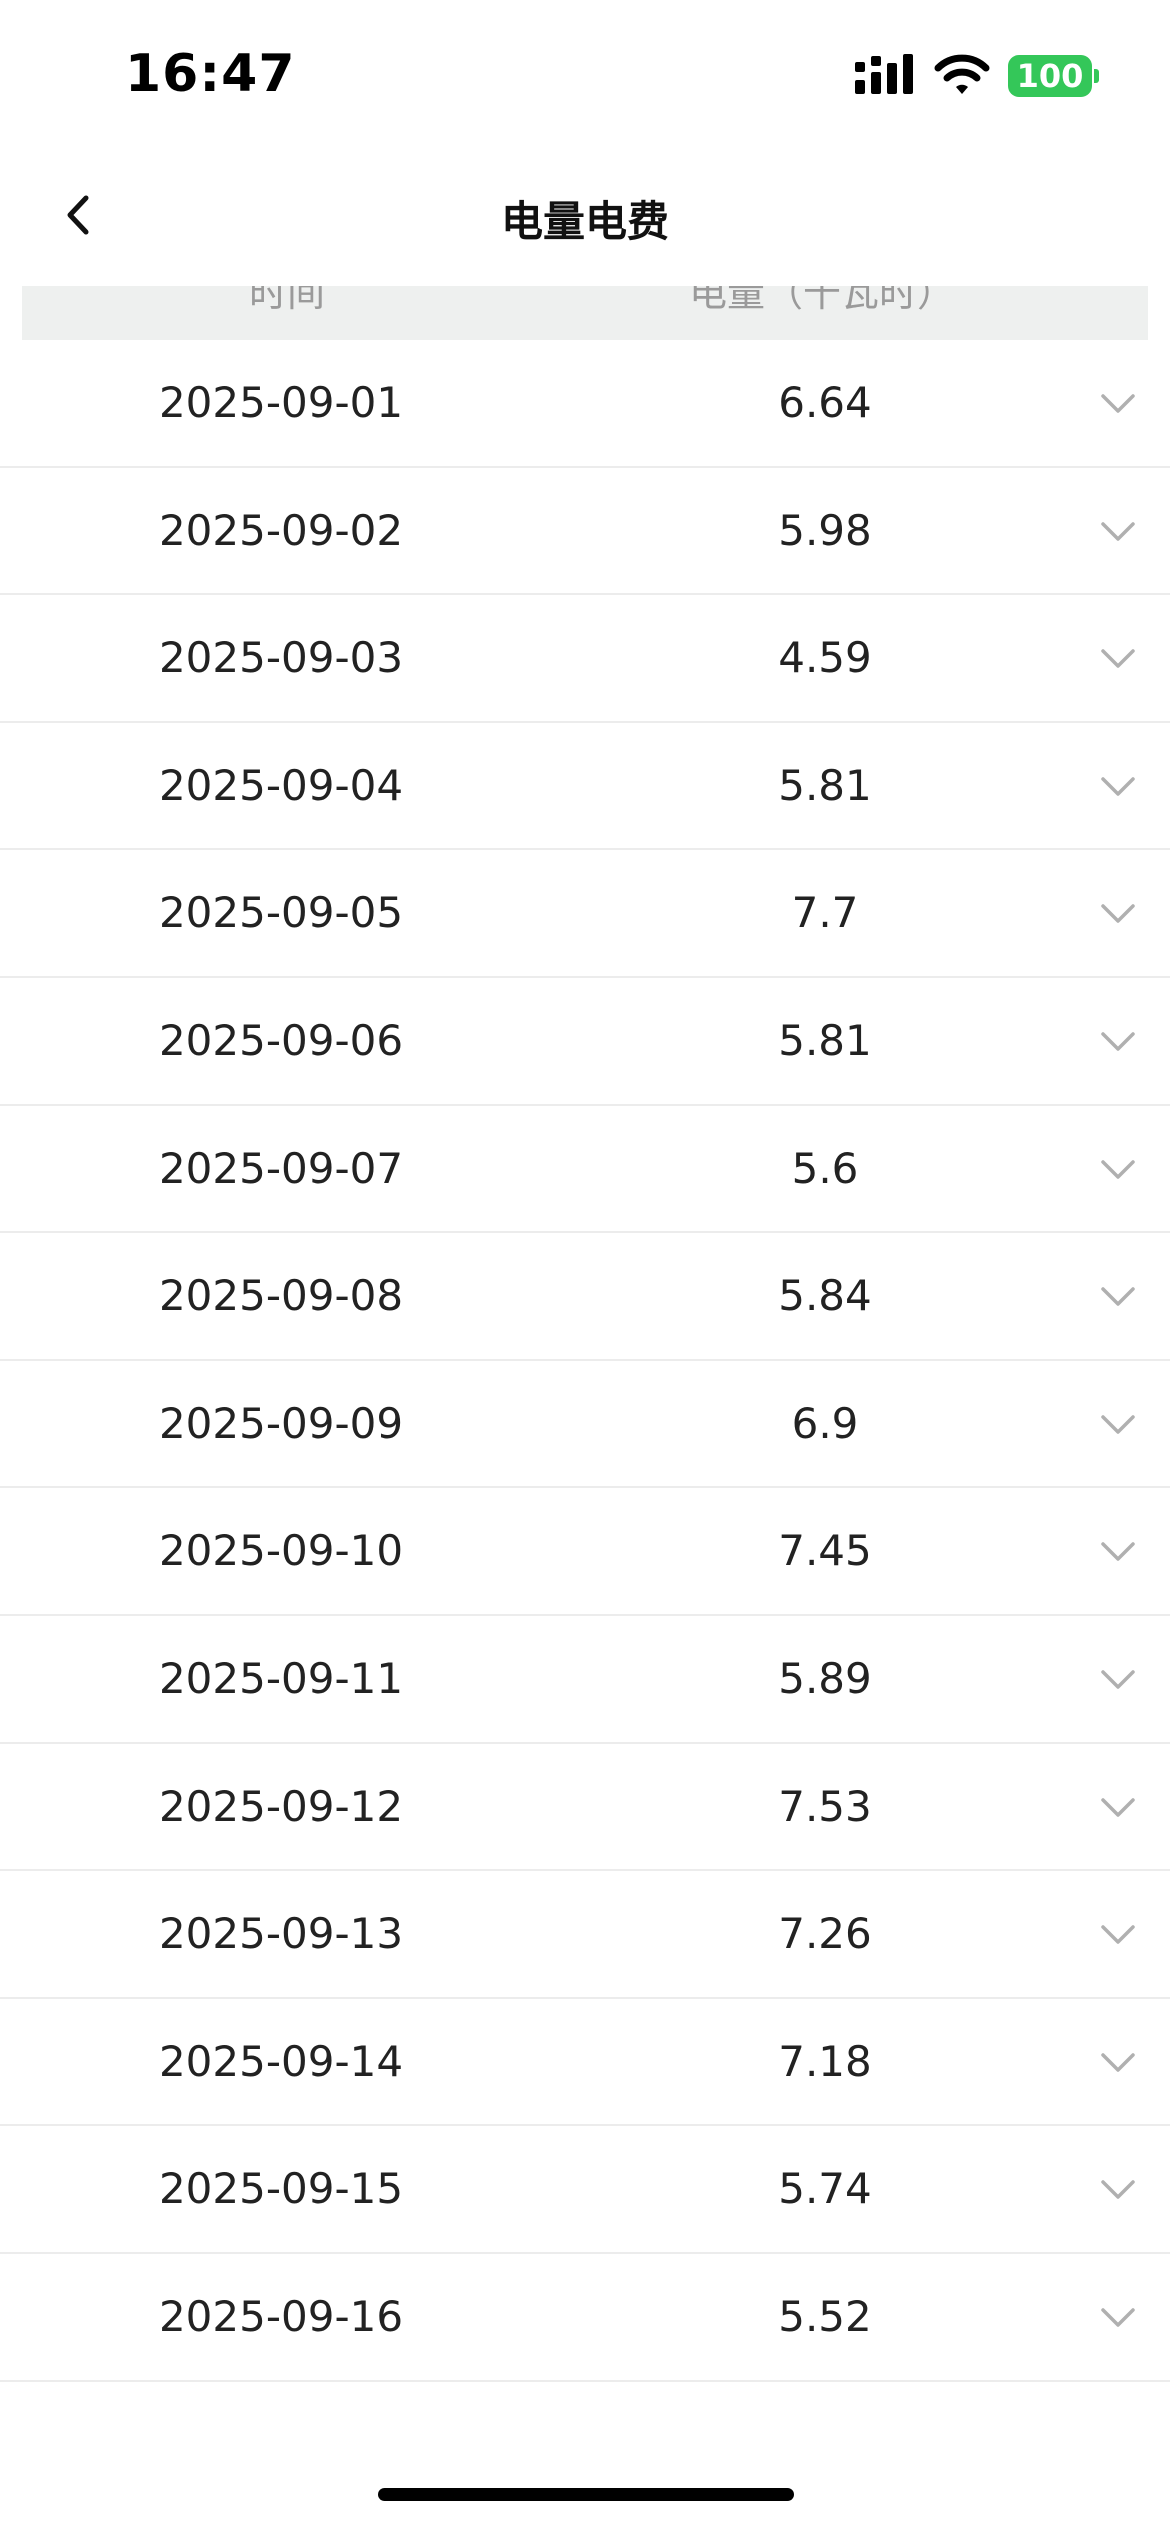 This screenshot has height=2532, width=1170. What do you see at coordinates (585, 1170) in the screenshot?
I see `table-row: 2025-09-07 5.6` at bounding box center [585, 1170].